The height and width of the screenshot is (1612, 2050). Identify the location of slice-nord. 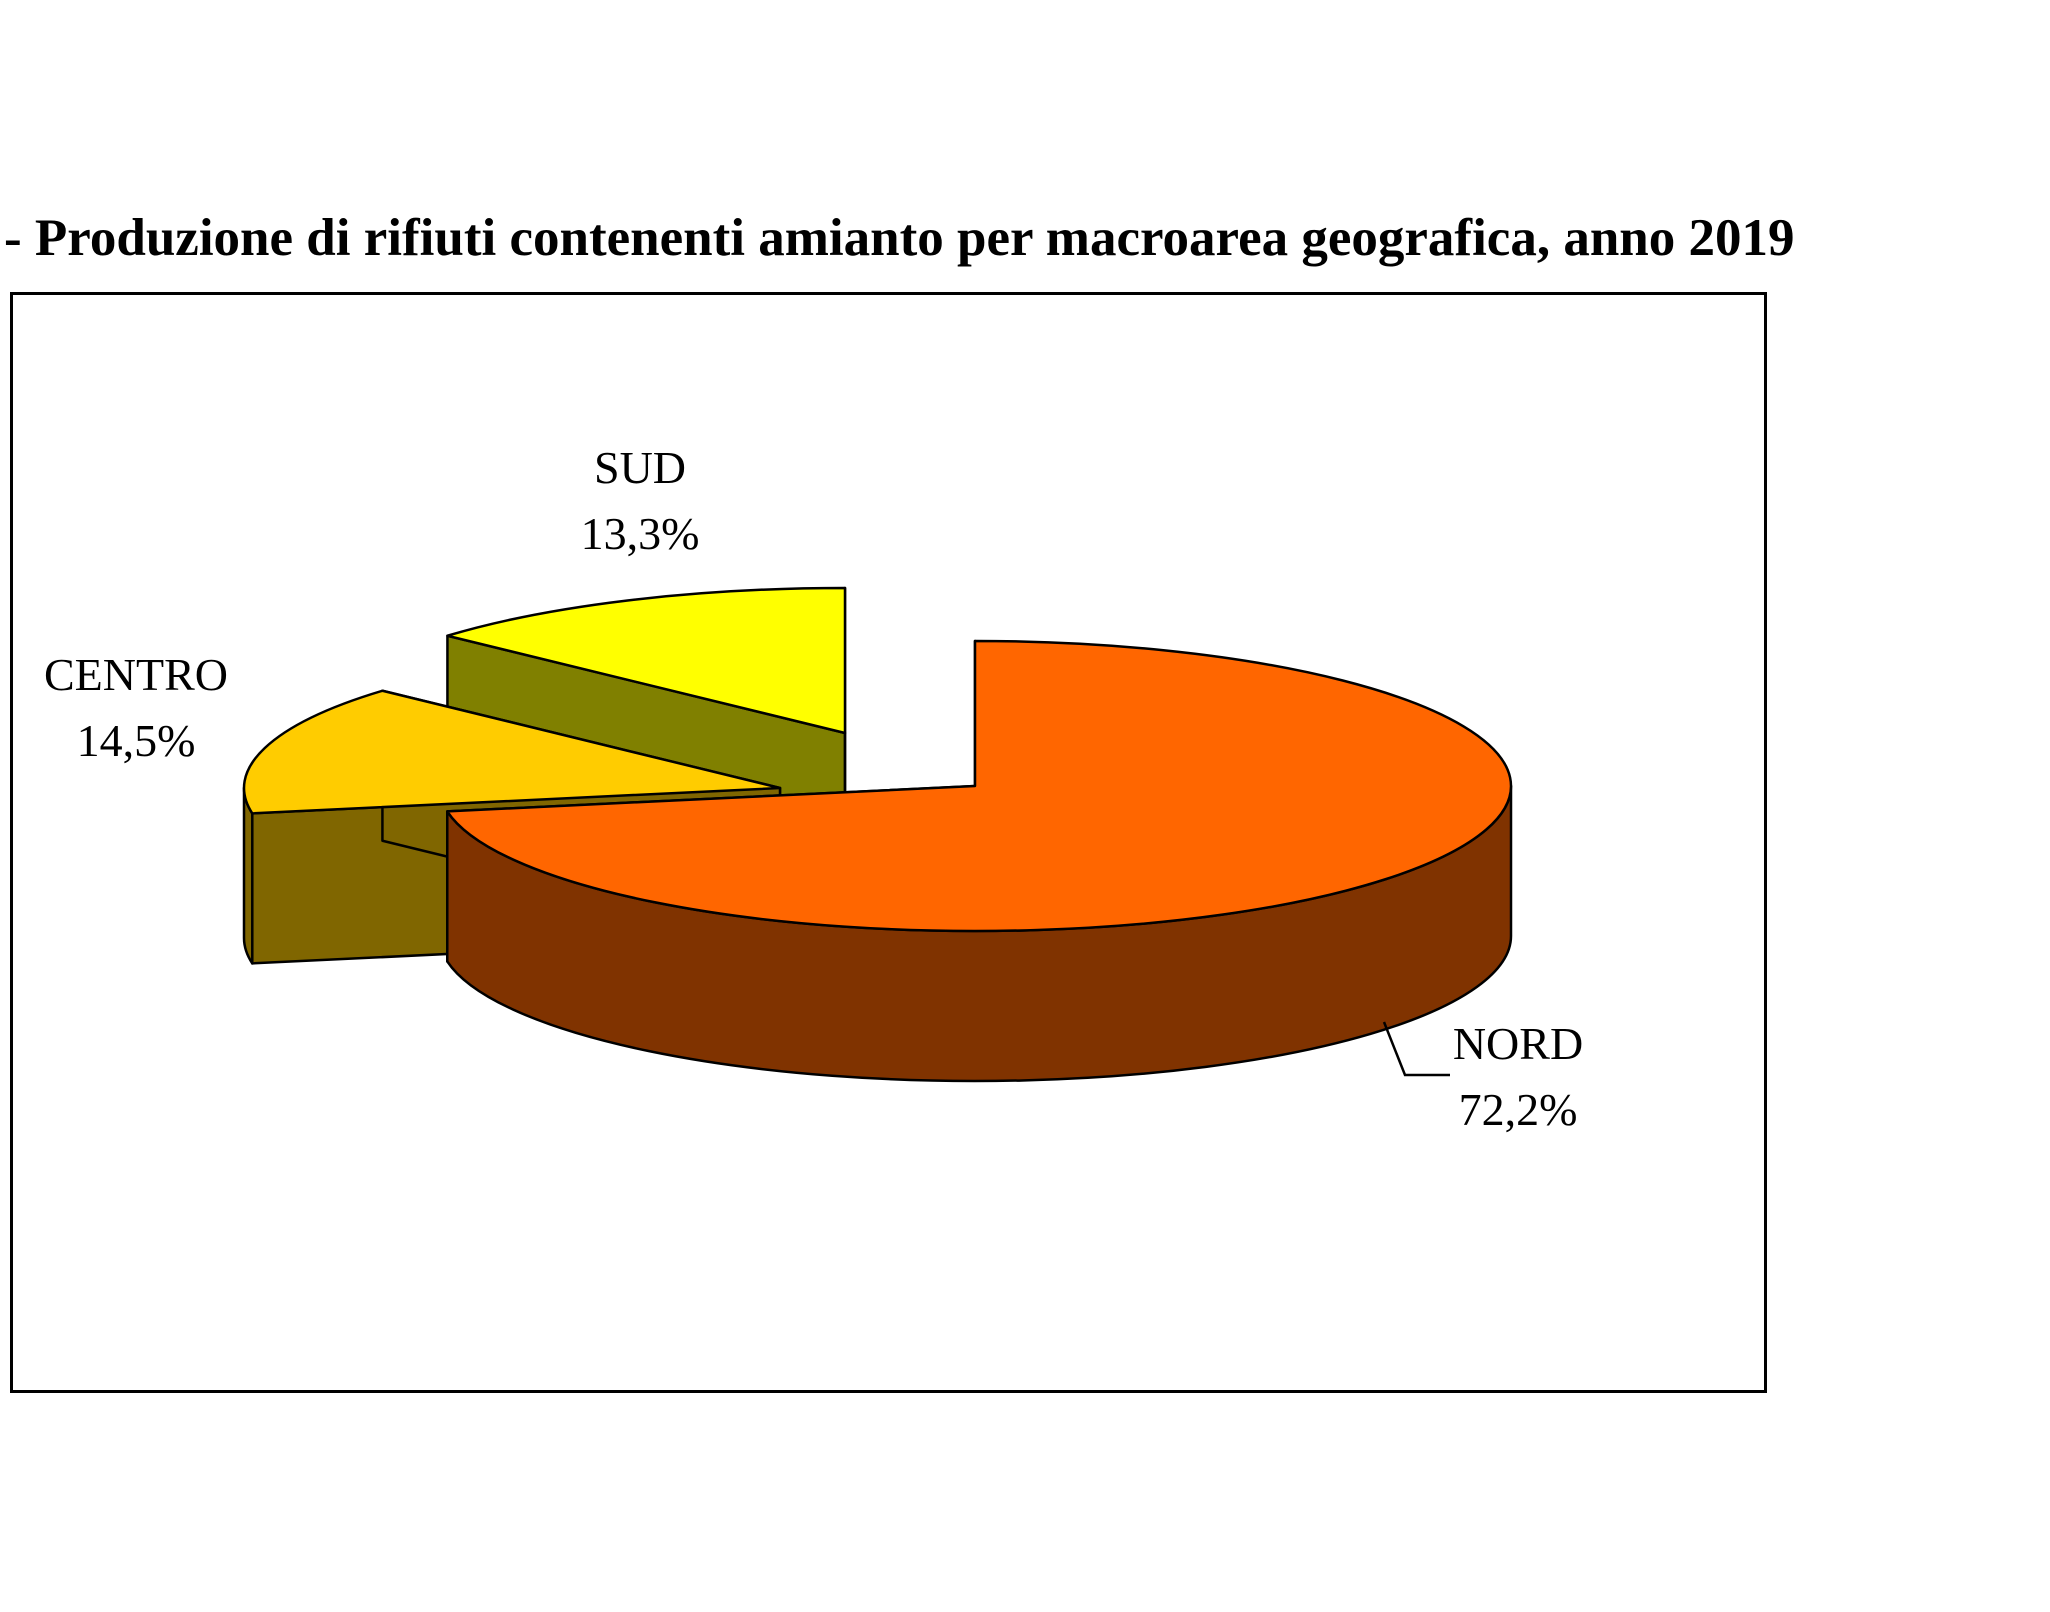
(979, 786).